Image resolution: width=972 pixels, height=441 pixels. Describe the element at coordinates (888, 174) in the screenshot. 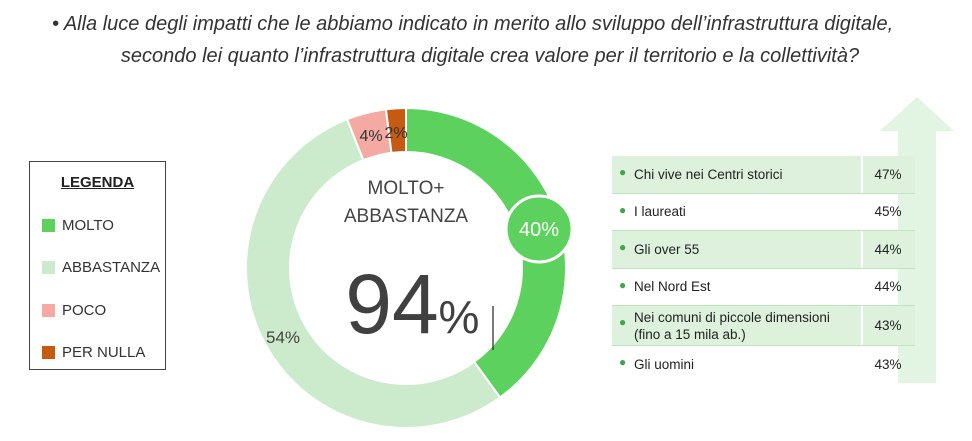

I see `segment-value: 47%` at that location.